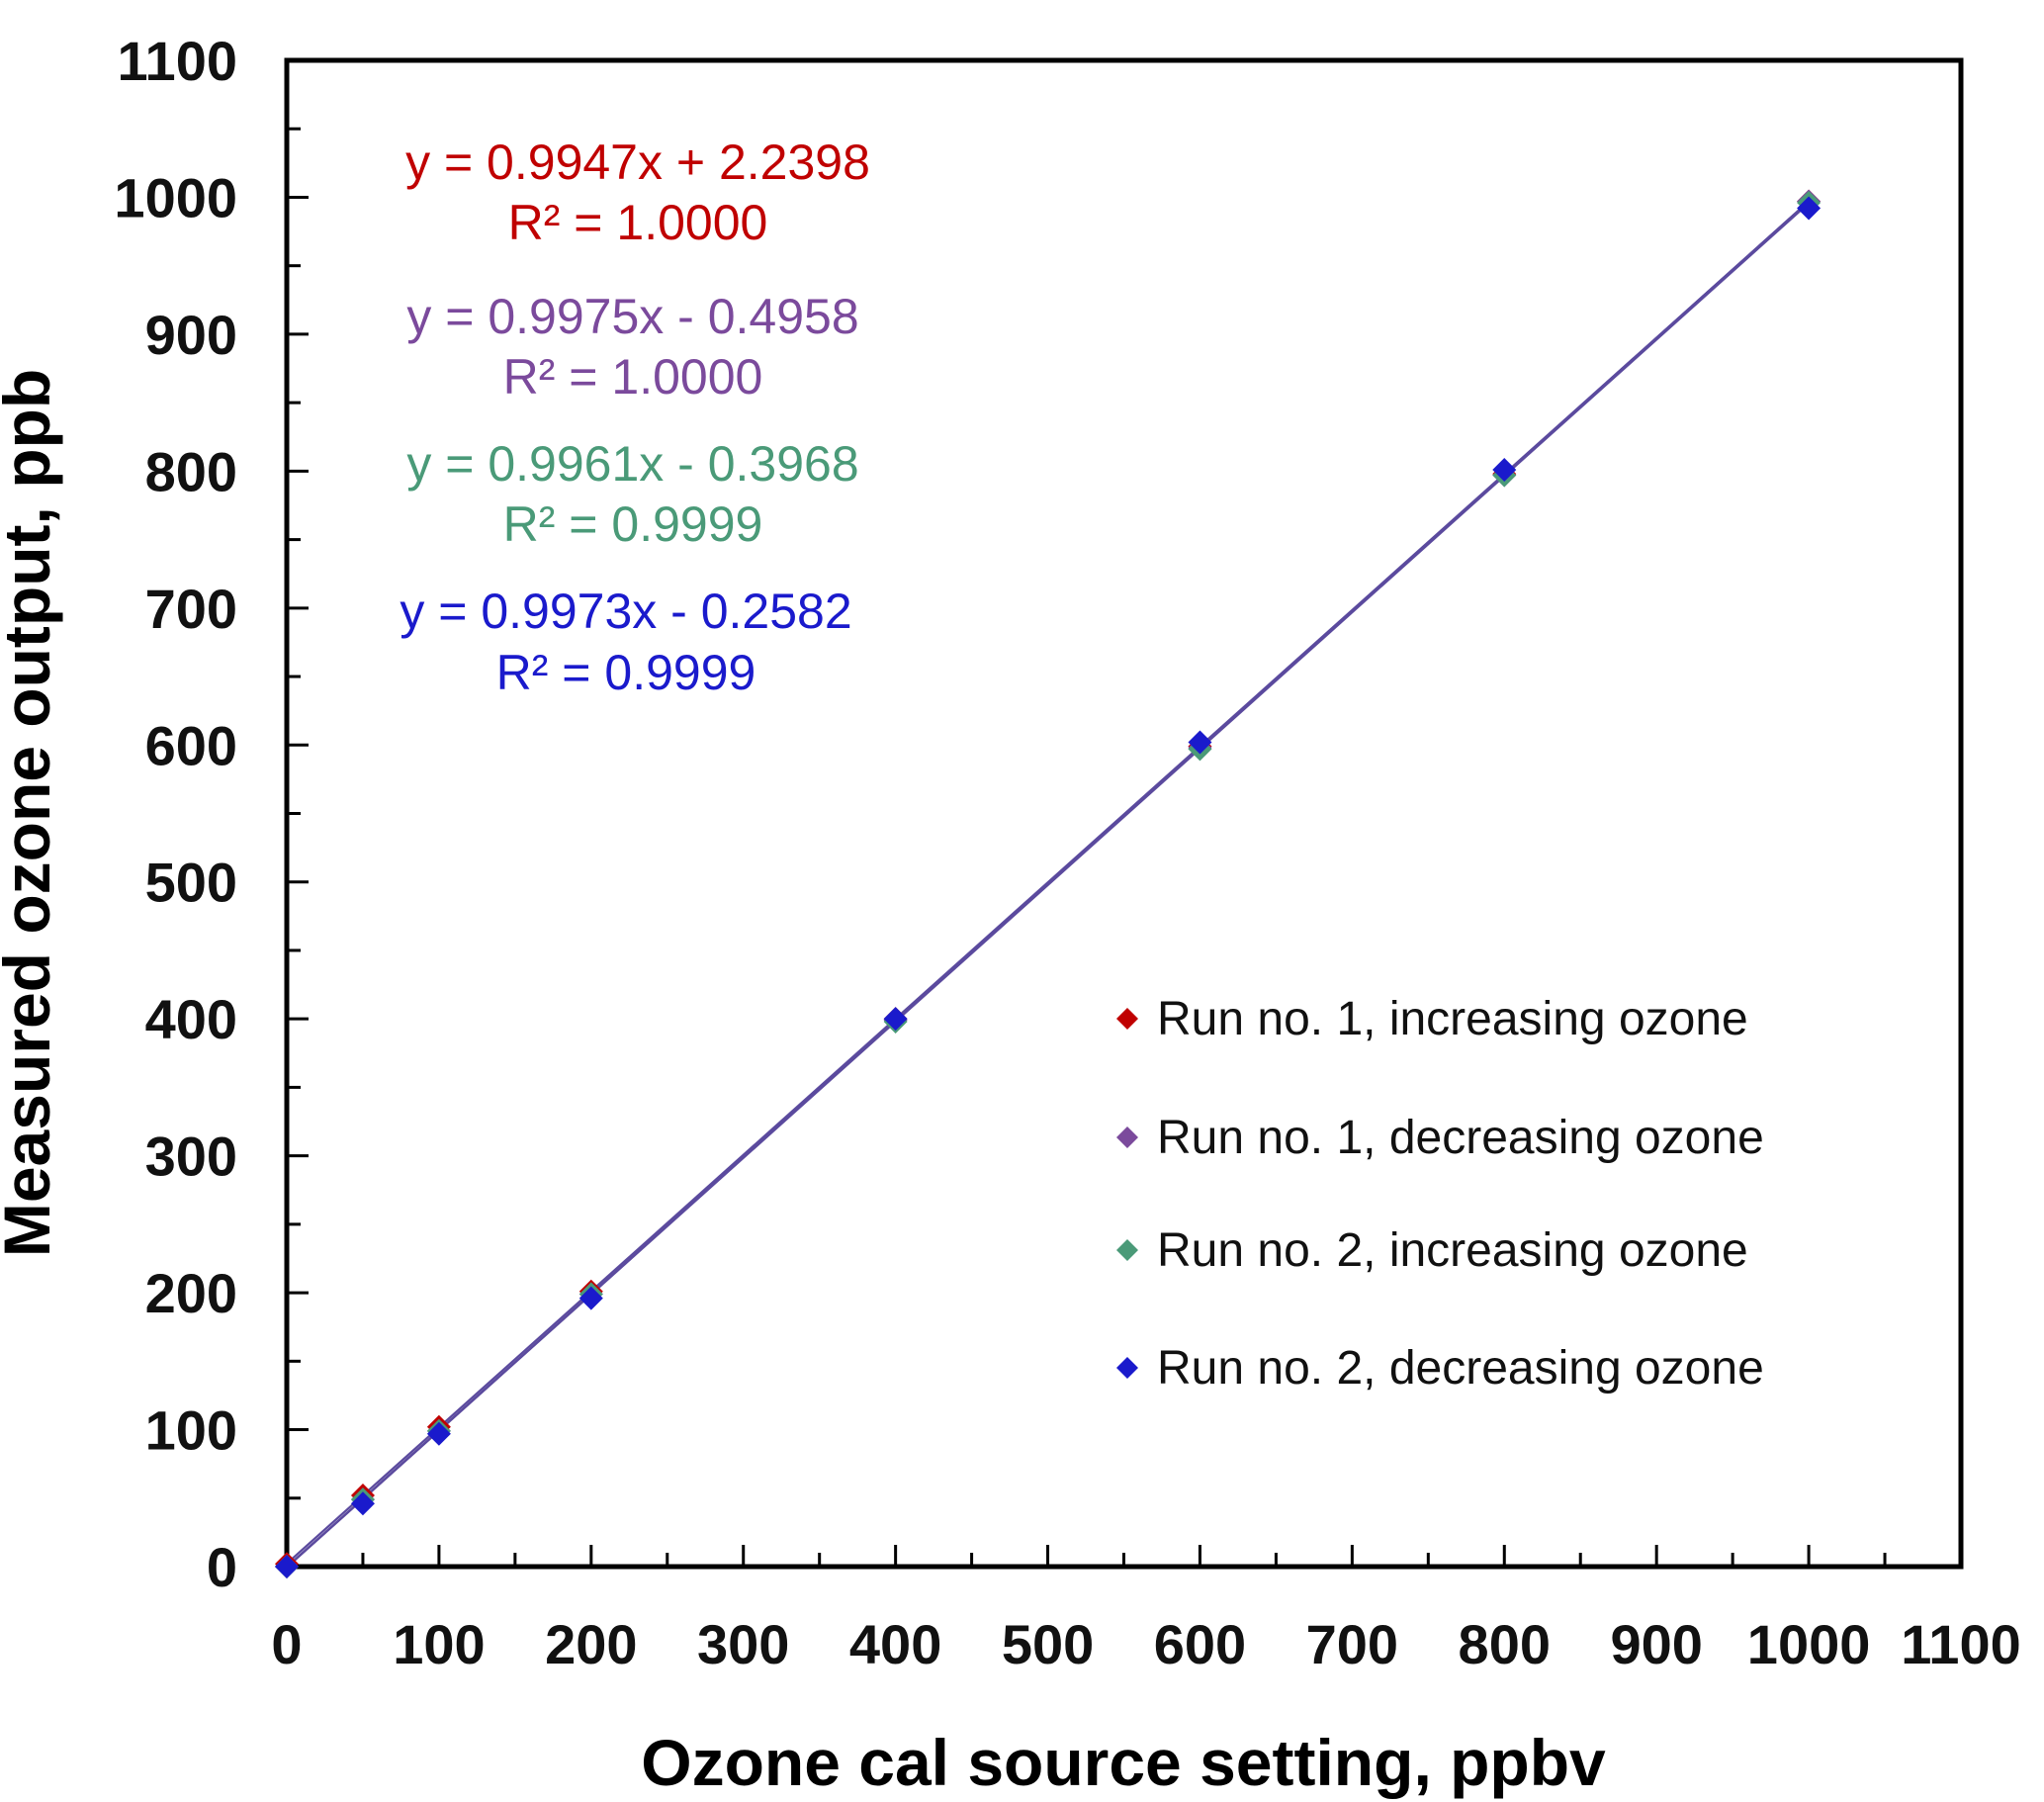 The width and height of the screenshot is (2044, 1802). Describe the element at coordinates (1809, 1644) in the screenshot. I see `x-tick-label: 1000` at that location.